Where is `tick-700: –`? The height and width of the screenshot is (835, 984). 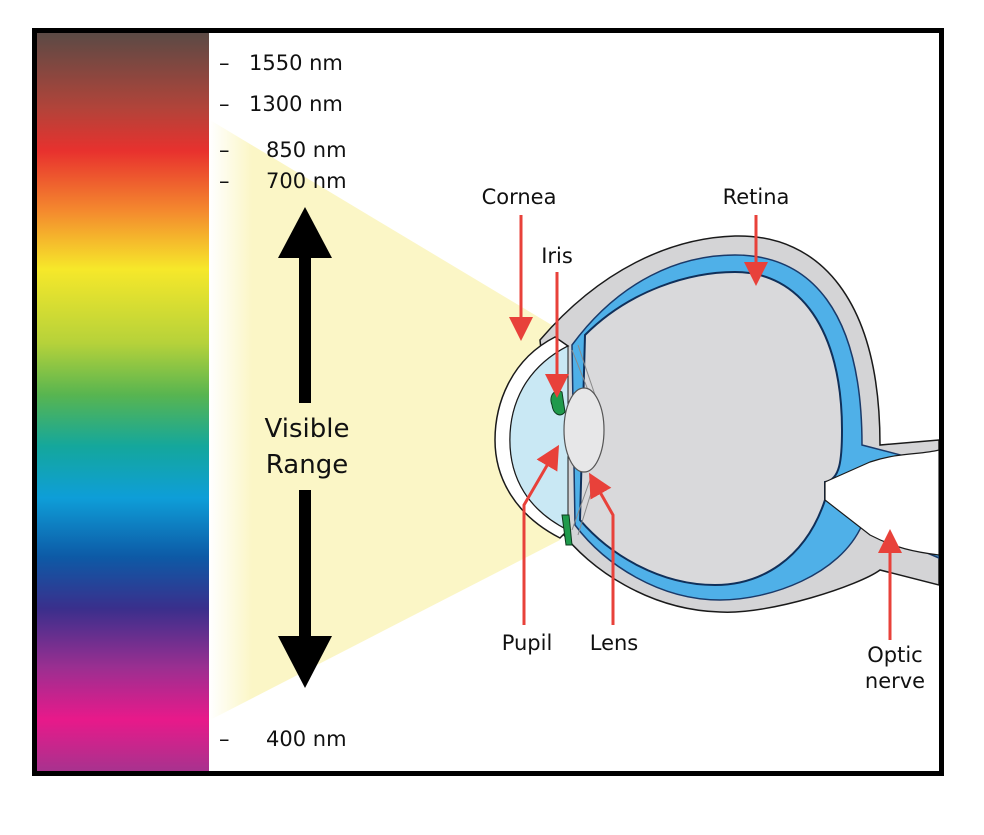 tick-700: – is located at coordinates (224, 181).